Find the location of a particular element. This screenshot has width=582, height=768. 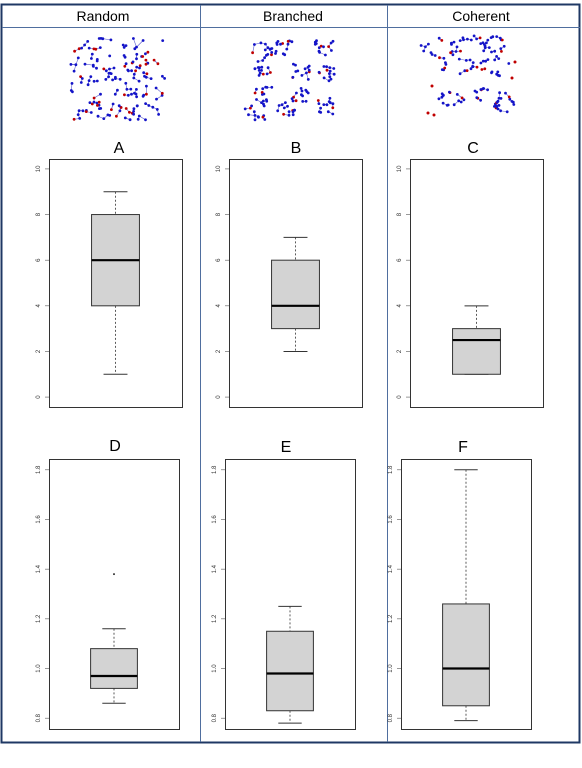

column-header-coherent: Coherent is located at coordinates (481, 16).